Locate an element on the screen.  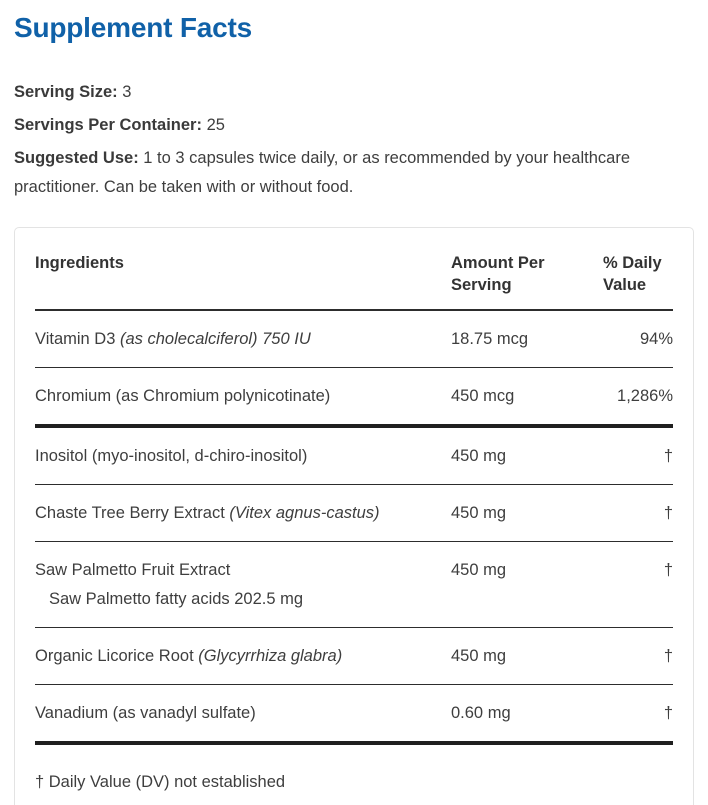
ingredient-name: Vanadium (as vanadyl sulfate) is located at coordinates (145, 713).